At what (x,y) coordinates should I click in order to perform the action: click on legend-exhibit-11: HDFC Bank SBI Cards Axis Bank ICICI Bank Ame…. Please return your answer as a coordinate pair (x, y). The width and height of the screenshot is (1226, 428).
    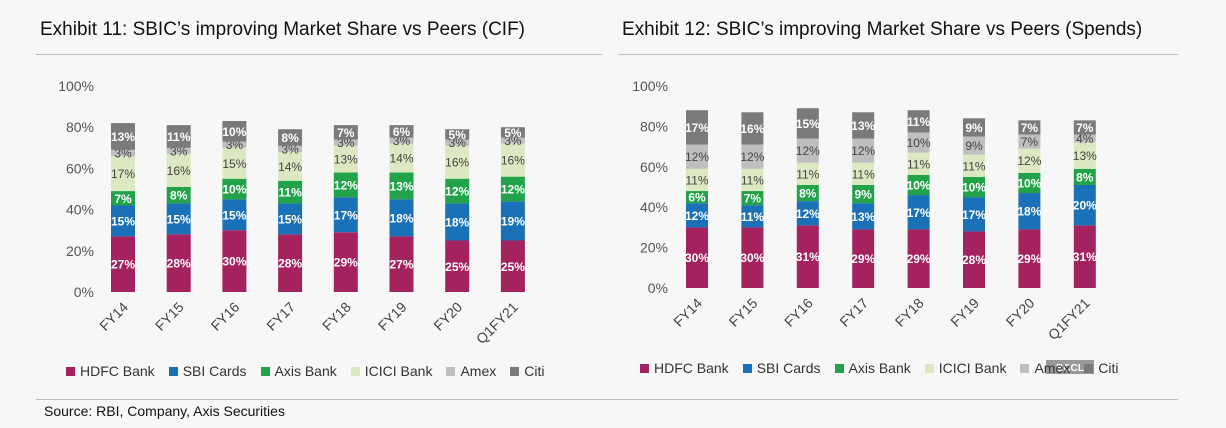
    Looking at the image, I should click on (305, 371).